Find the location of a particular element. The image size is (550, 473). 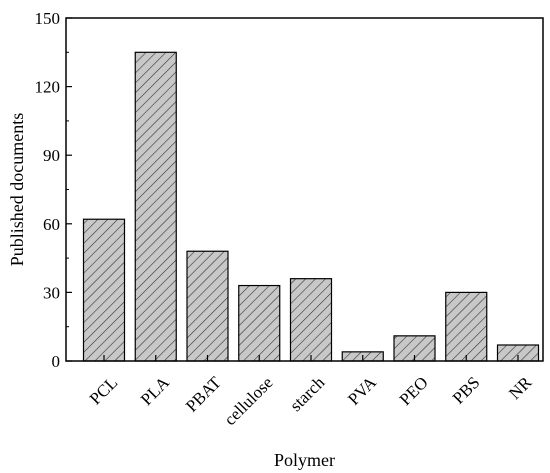

x-tick-label: PLA is located at coordinates (155, 390).